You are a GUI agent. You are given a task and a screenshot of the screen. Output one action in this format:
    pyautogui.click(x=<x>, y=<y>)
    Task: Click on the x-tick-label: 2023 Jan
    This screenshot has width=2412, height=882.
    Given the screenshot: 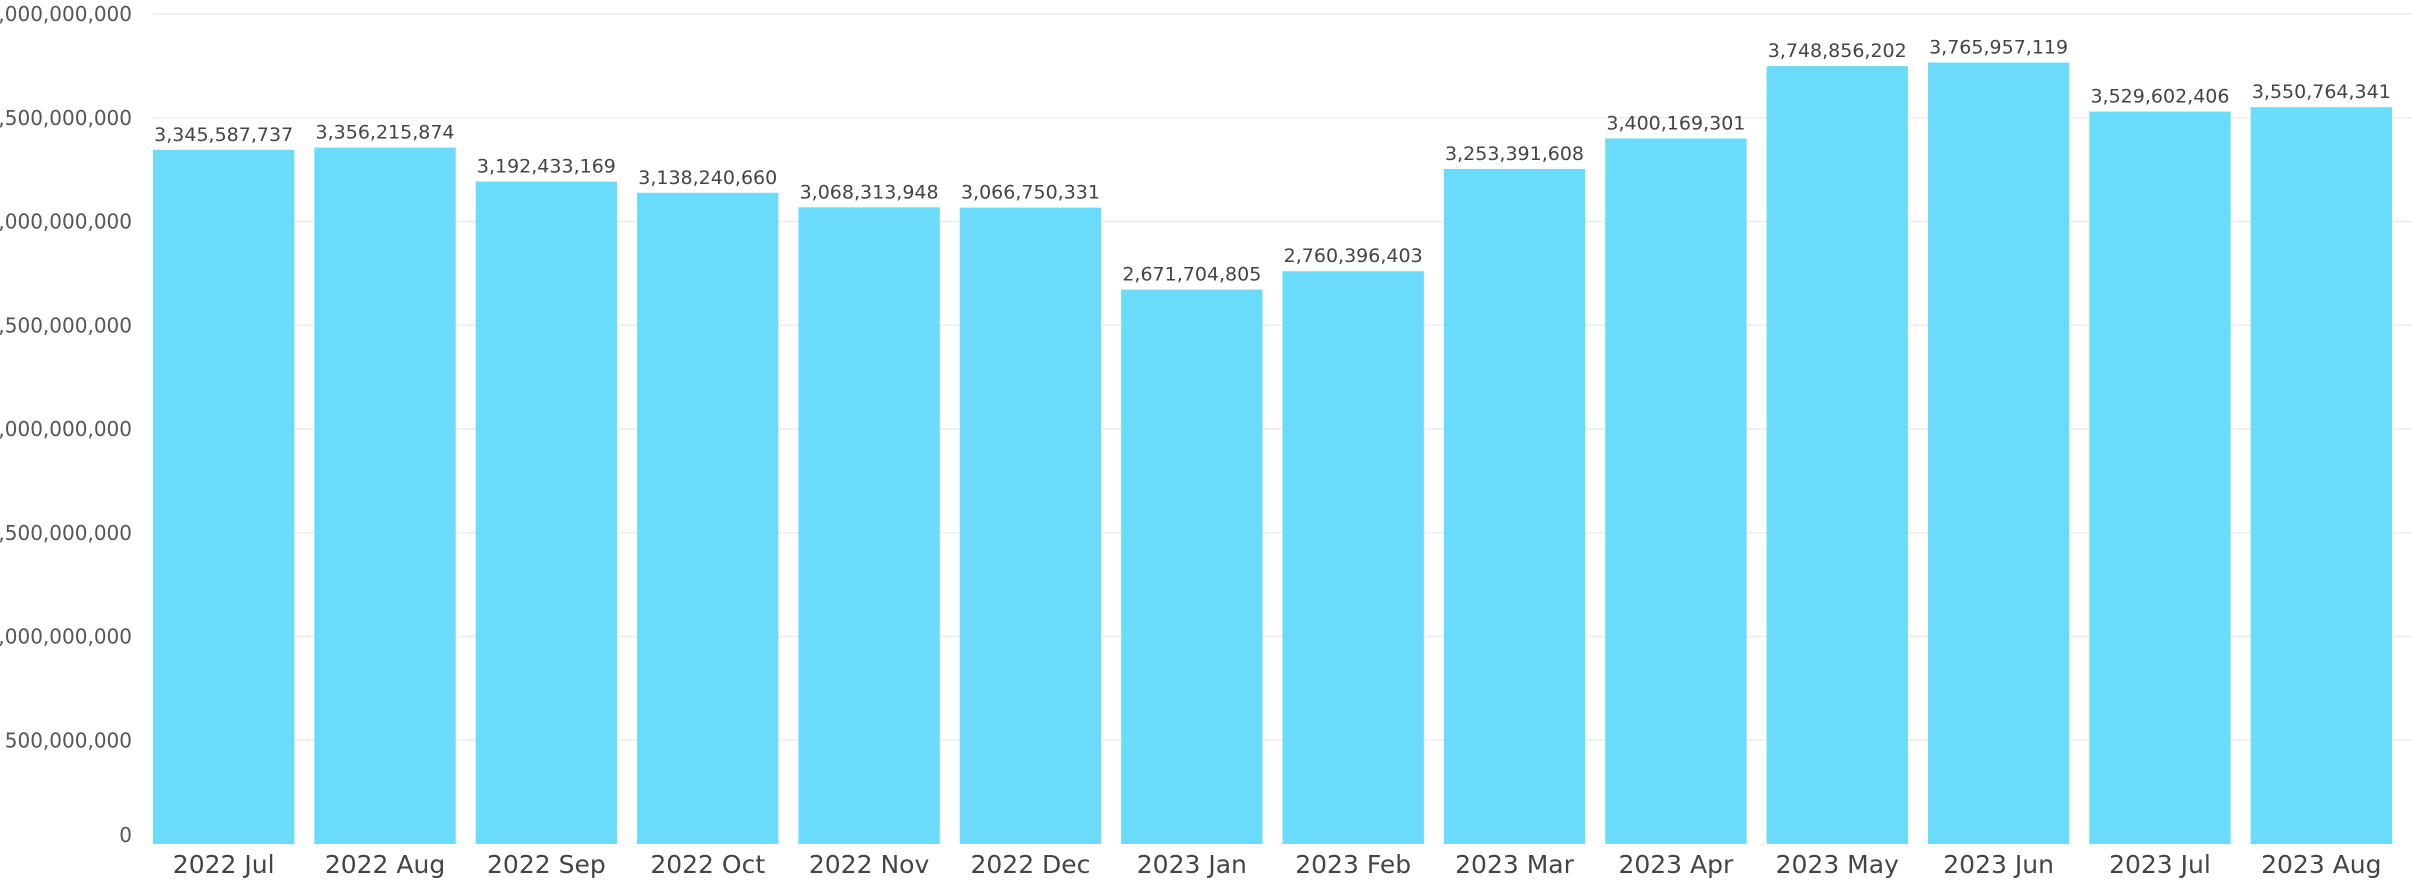 What is the action you would take?
    pyautogui.click(x=1192, y=864)
    